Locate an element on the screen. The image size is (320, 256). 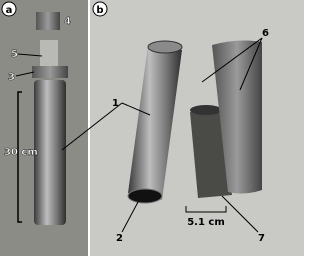
insert is located at coordinates (49, 53).